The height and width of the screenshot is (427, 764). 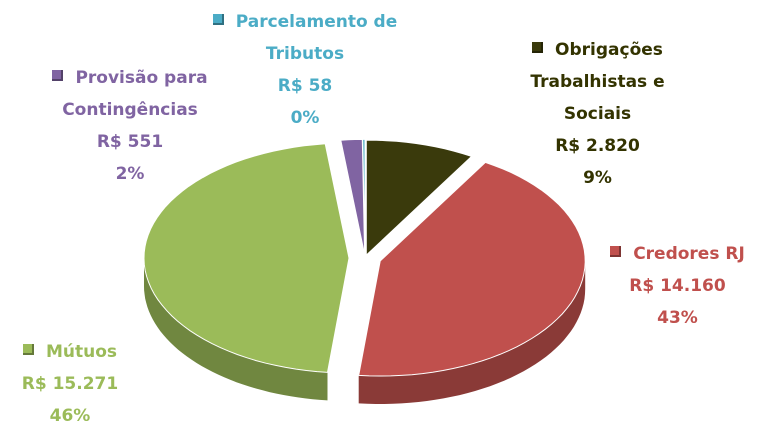 What do you see at coordinates (70, 416) in the screenshot?
I see `percentage-label: 46%` at bounding box center [70, 416].